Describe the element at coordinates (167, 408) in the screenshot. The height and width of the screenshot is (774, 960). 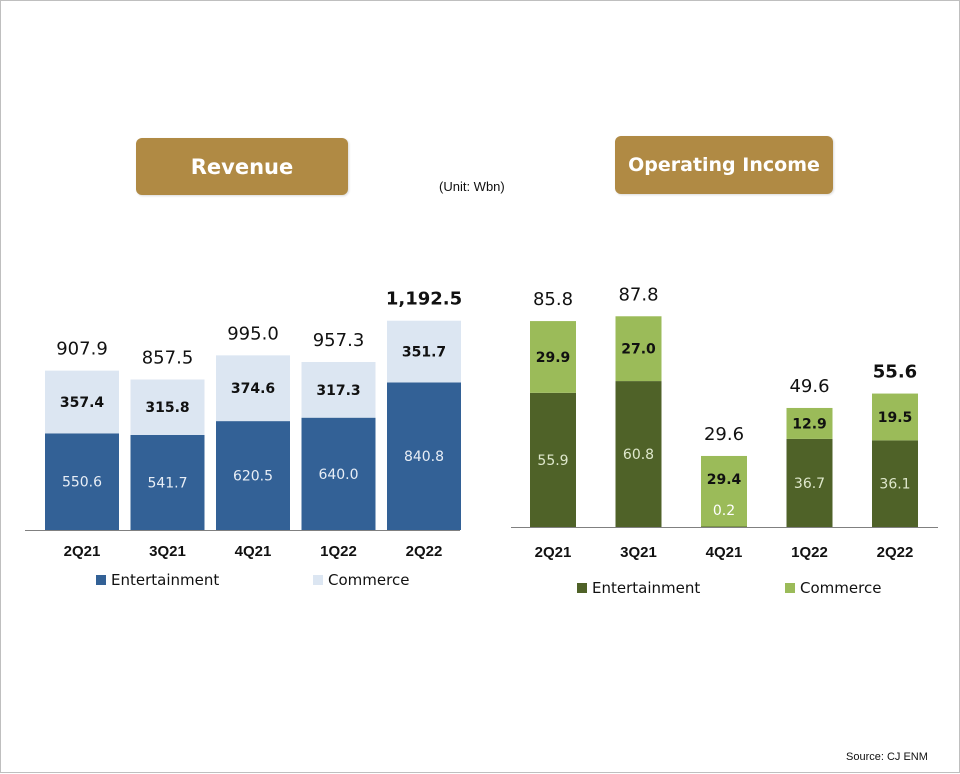
I see `revenue-label-commerce-3Q21: 315.8` at that location.